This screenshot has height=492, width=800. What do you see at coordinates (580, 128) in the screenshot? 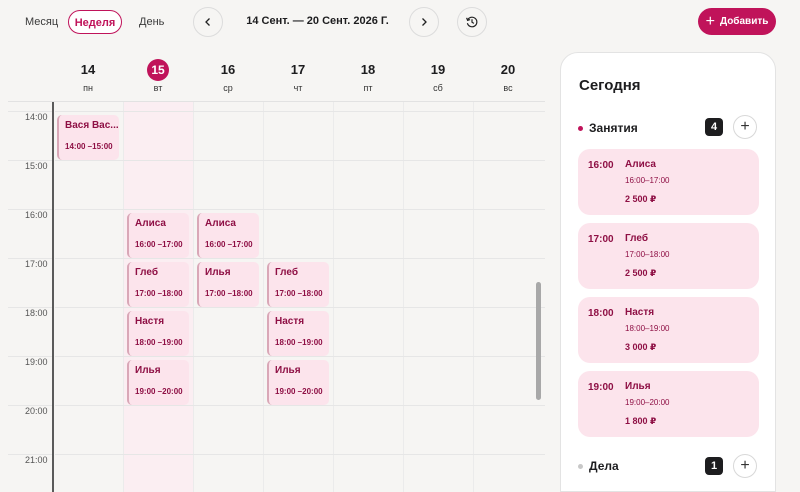
I see `lessons-dot-icon` at bounding box center [580, 128].